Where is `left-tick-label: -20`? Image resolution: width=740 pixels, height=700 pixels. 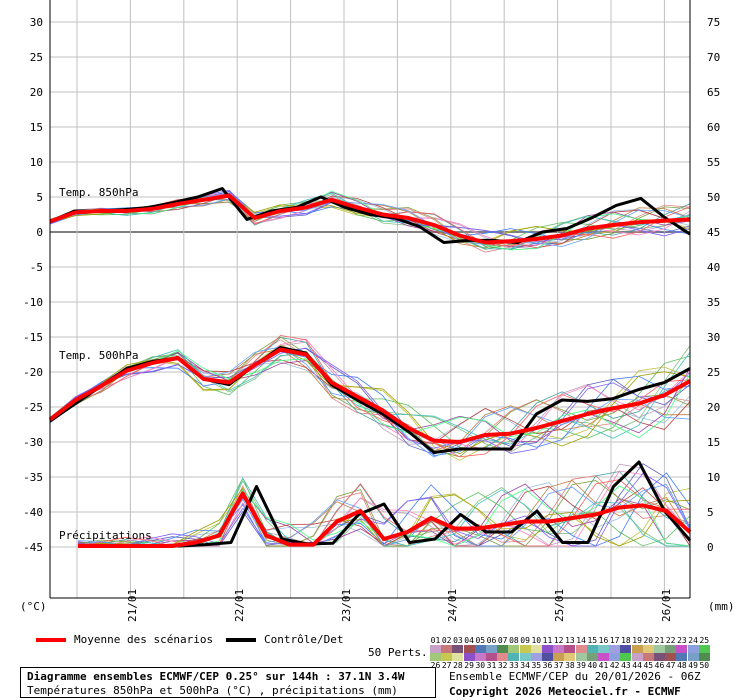
left-tick-label: -20 is located at coordinates (33, 372).